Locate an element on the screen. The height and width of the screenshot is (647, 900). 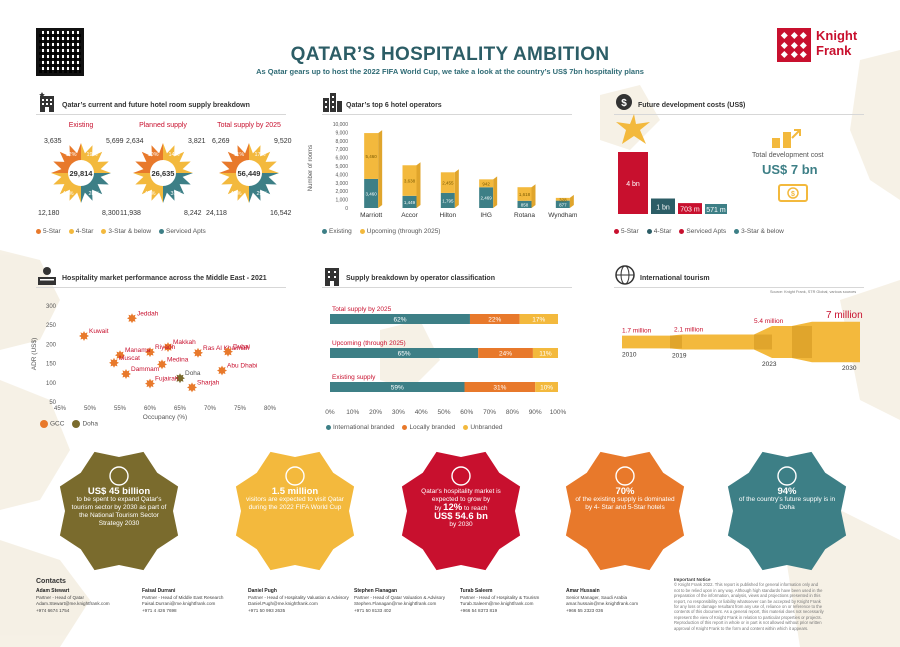
pct-5-star: 10% is located at coordinates (152, 155).